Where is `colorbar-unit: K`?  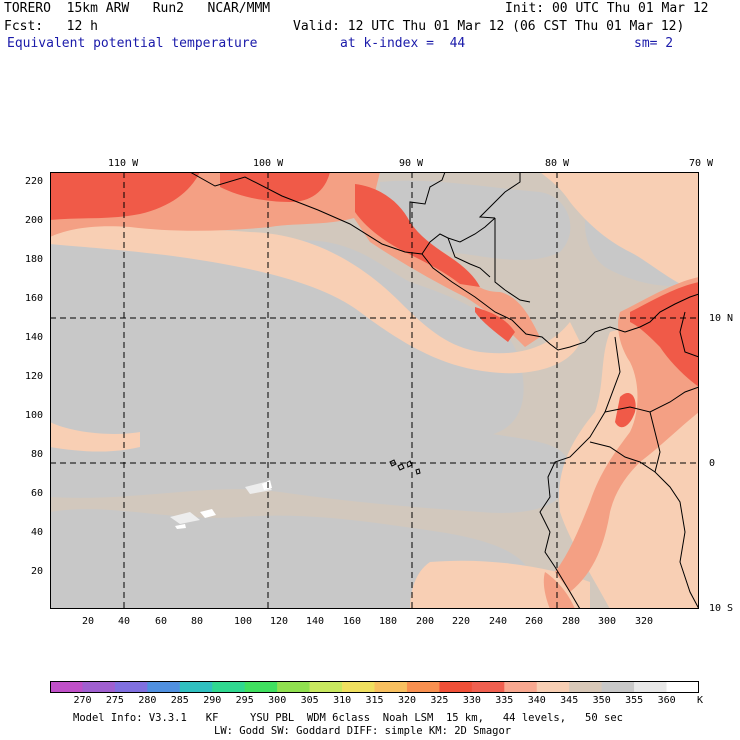 colorbar-unit: K is located at coordinates (700, 700).